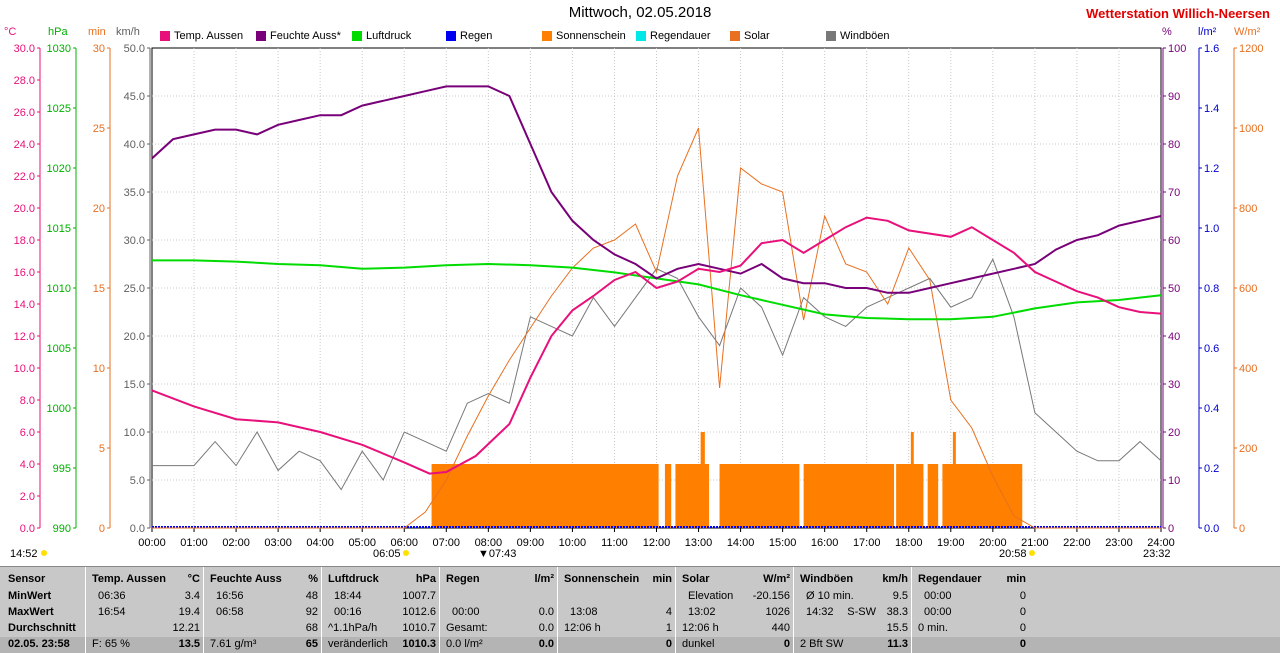 Image resolution: width=1280 pixels, height=653 pixels. What do you see at coordinates (134, 49) in the screenshot?
I see `wind-axis-tick-label: 50.0` at bounding box center [134, 49].